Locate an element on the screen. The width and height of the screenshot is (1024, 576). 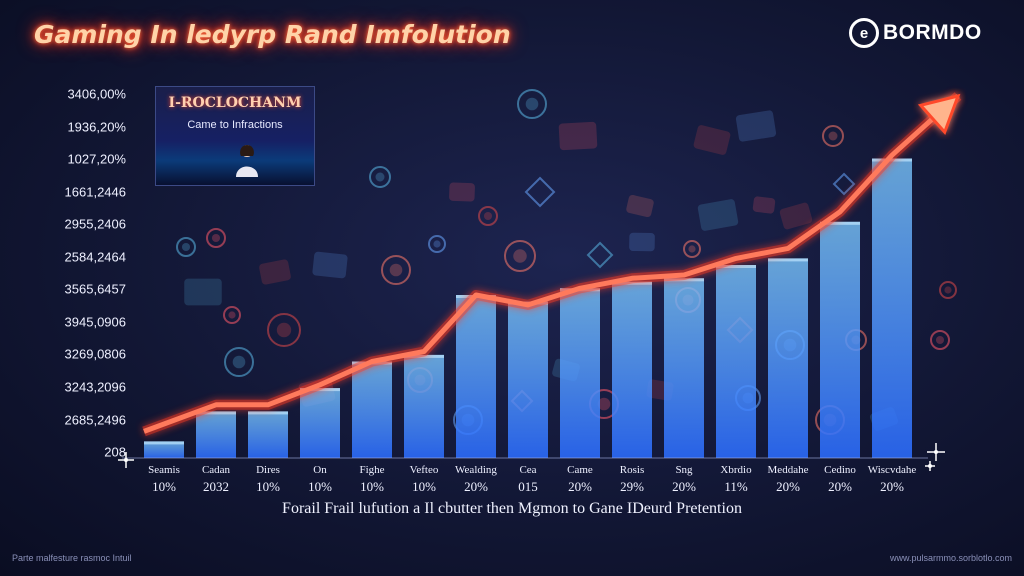
x-tick-label: Meddahe is located at coordinates (788, 470).